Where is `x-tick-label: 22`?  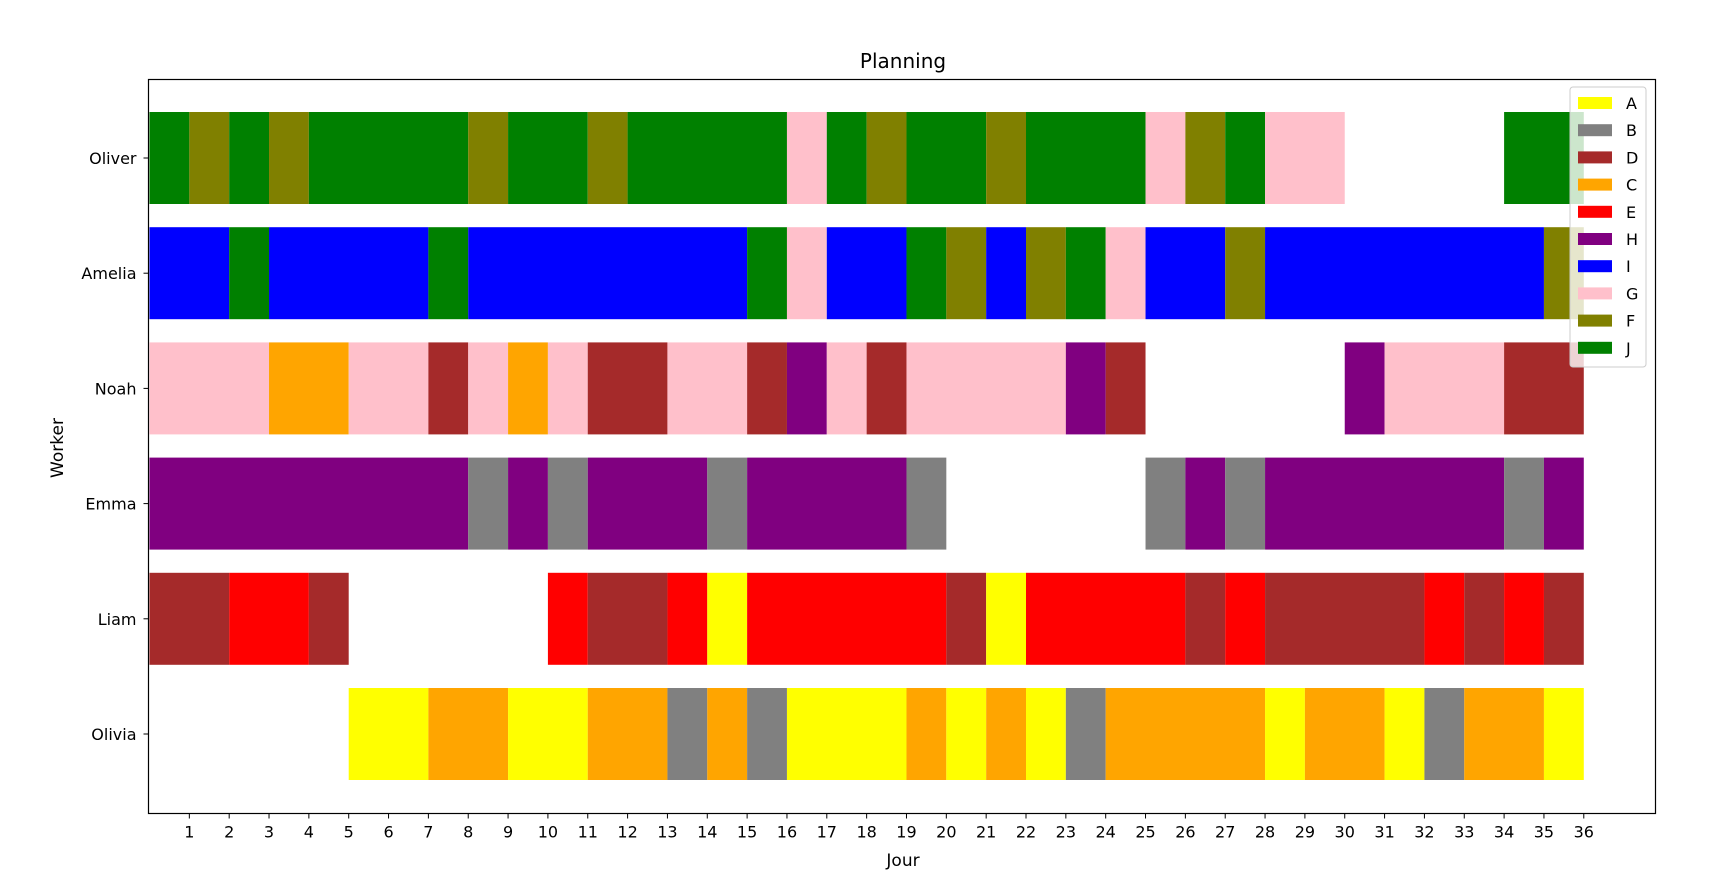 x-tick-label: 22 is located at coordinates (1026, 832).